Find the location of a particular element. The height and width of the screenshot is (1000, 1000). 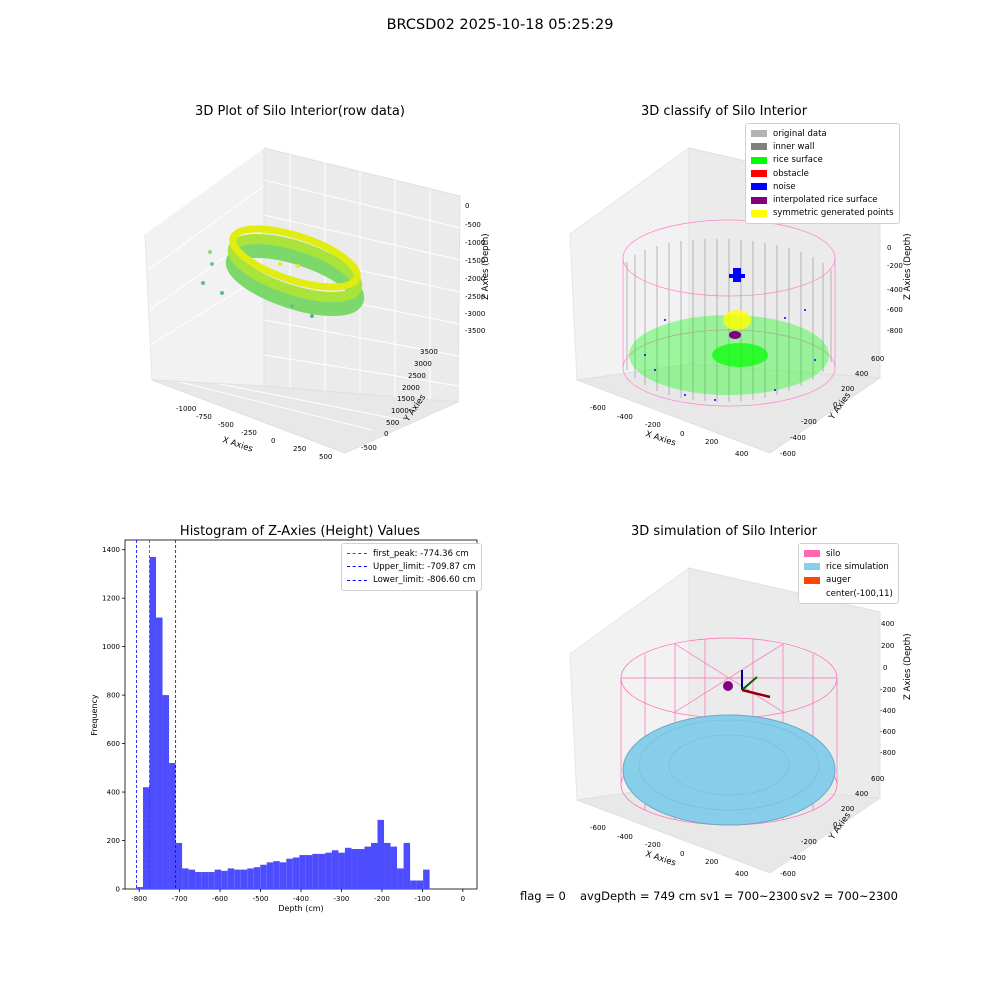

simulation-auger is located at coordinates (747, 684).